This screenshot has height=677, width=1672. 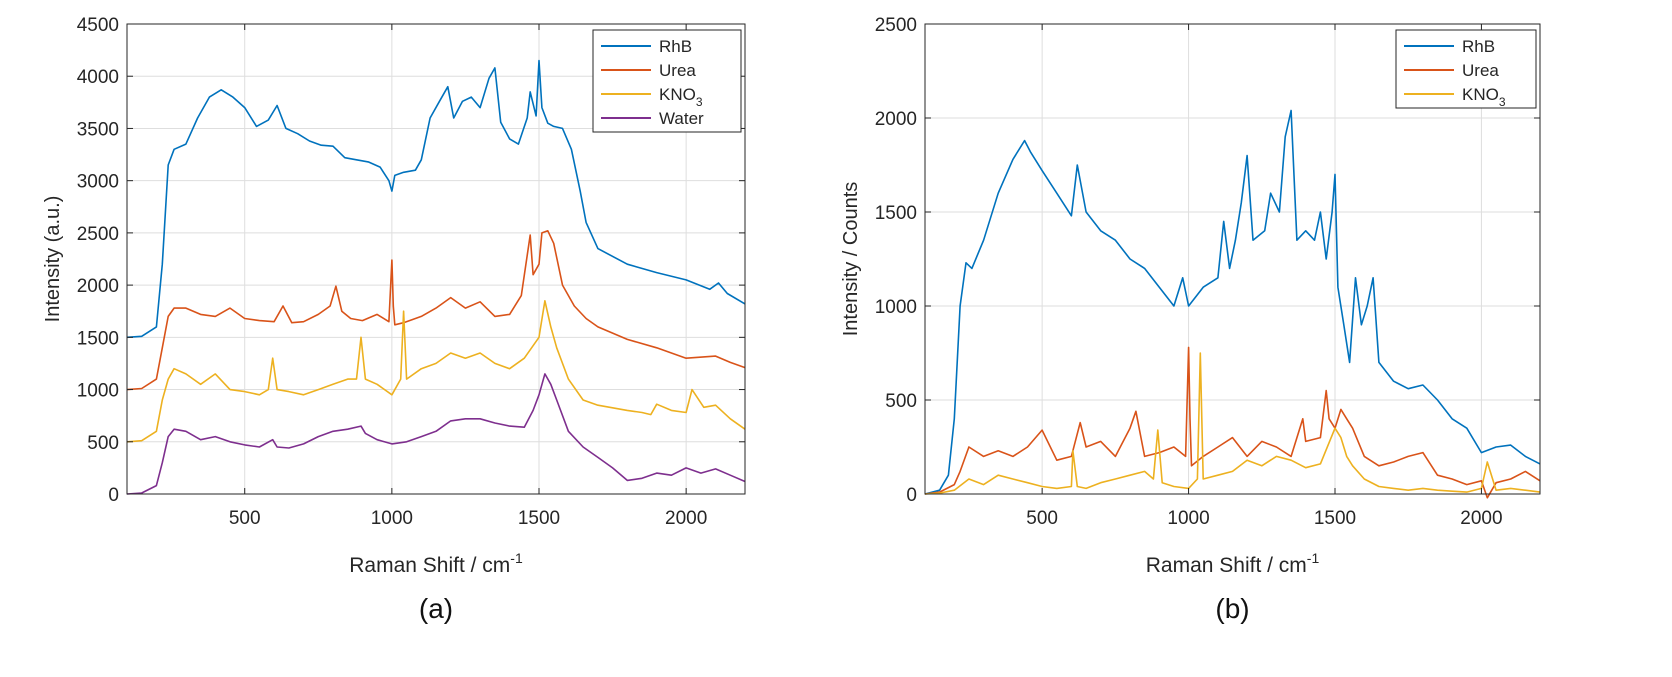 I want to click on panel-a-x-axis-label: Raman Shift / cm-1, so click(x=436, y=563).